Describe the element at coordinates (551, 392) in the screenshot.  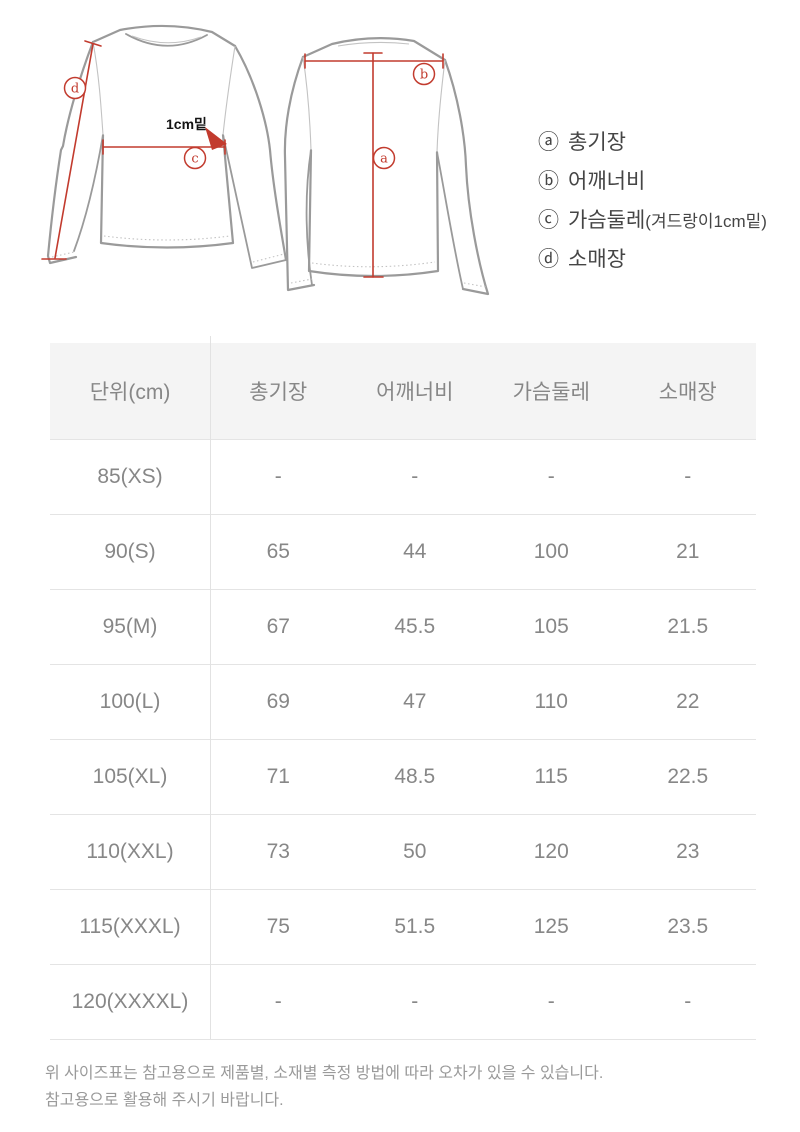
I see `column-header-chest: 가슴둘레` at that location.